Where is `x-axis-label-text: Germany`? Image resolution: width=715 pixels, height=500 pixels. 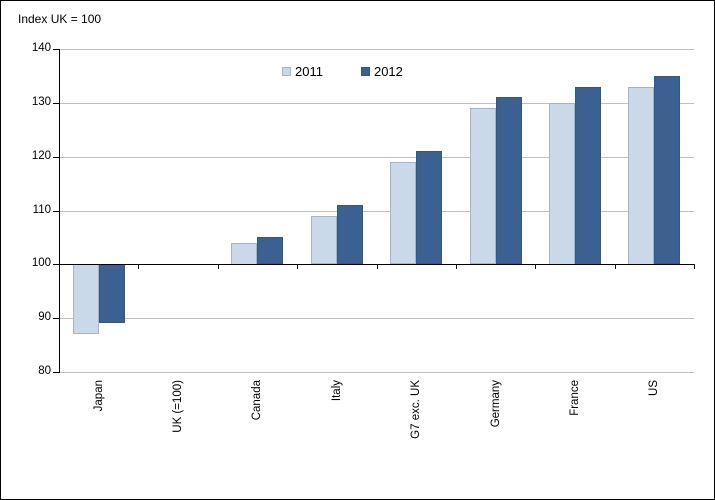
x-axis-label-text: Germany is located at coordinates (496, 404).